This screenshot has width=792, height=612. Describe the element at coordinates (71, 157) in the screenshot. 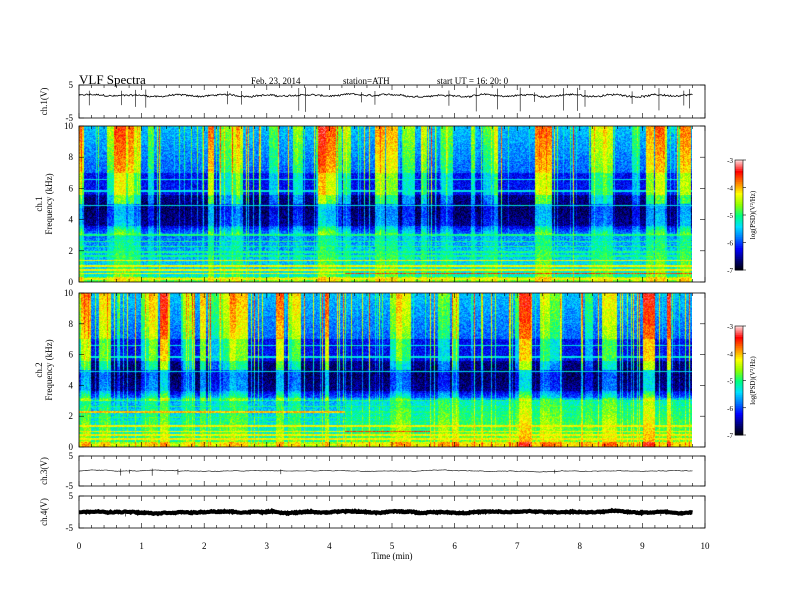

I see `ch1-spectrogram-ytick-label: 8` at that location.